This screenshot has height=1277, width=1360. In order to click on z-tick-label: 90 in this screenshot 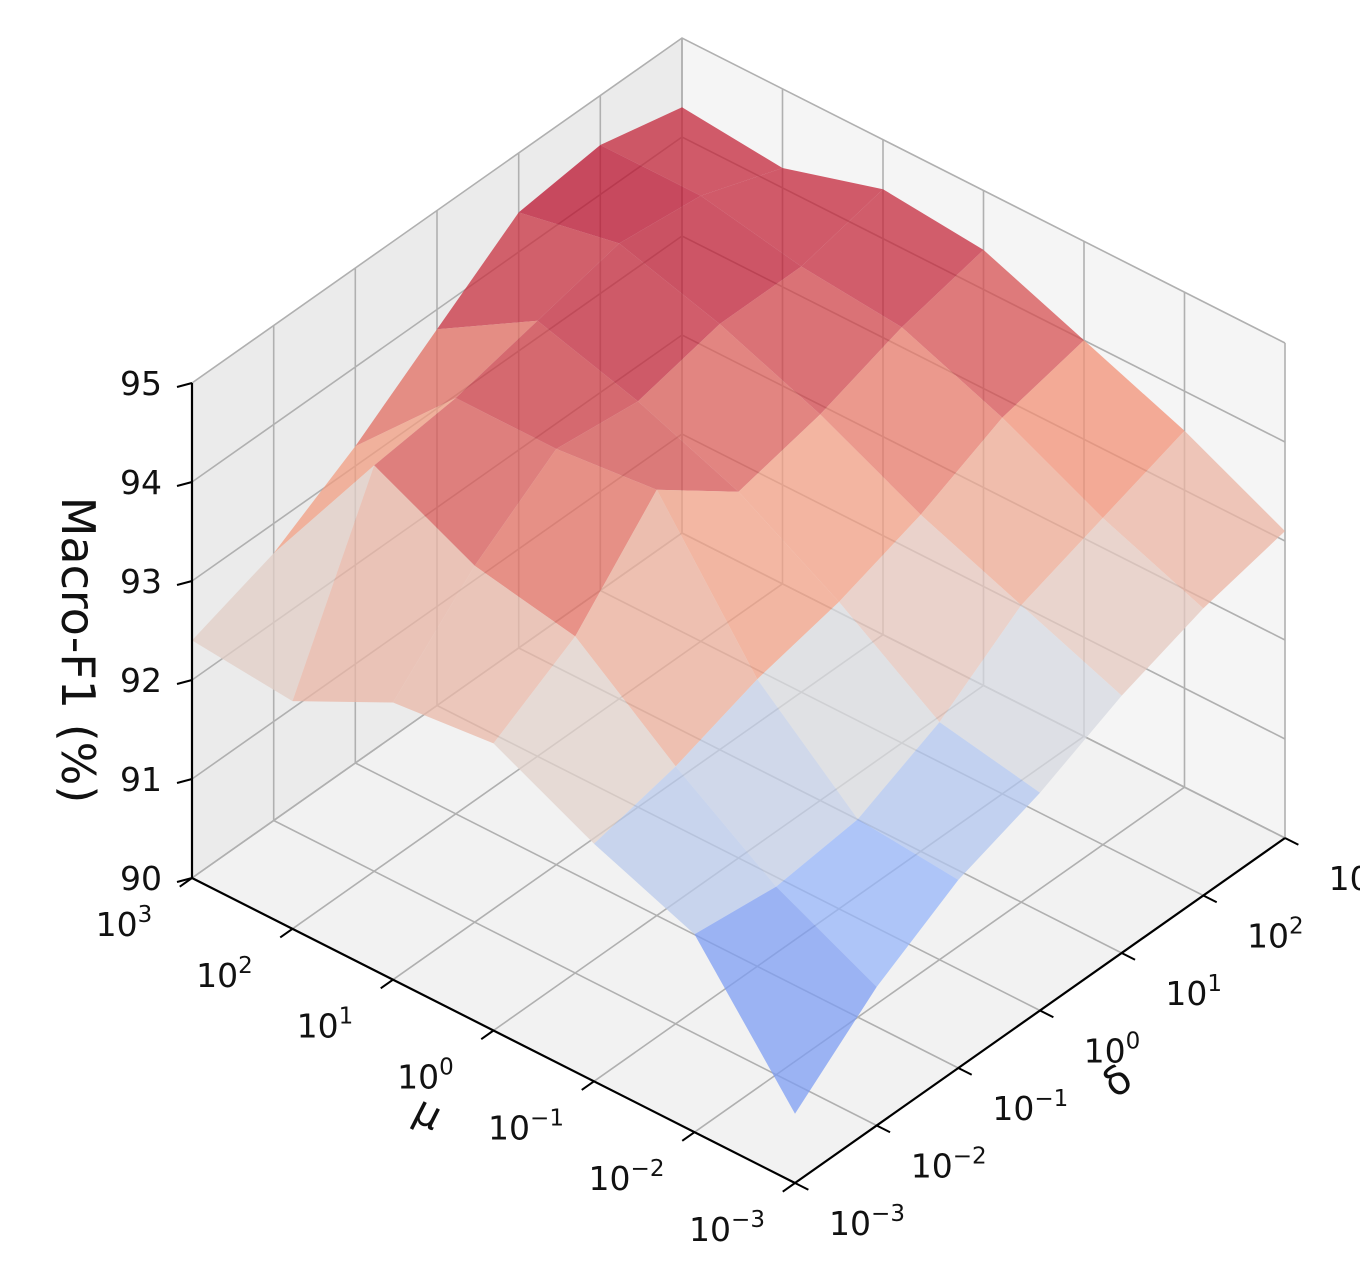, I will do `click(141, 878)`.